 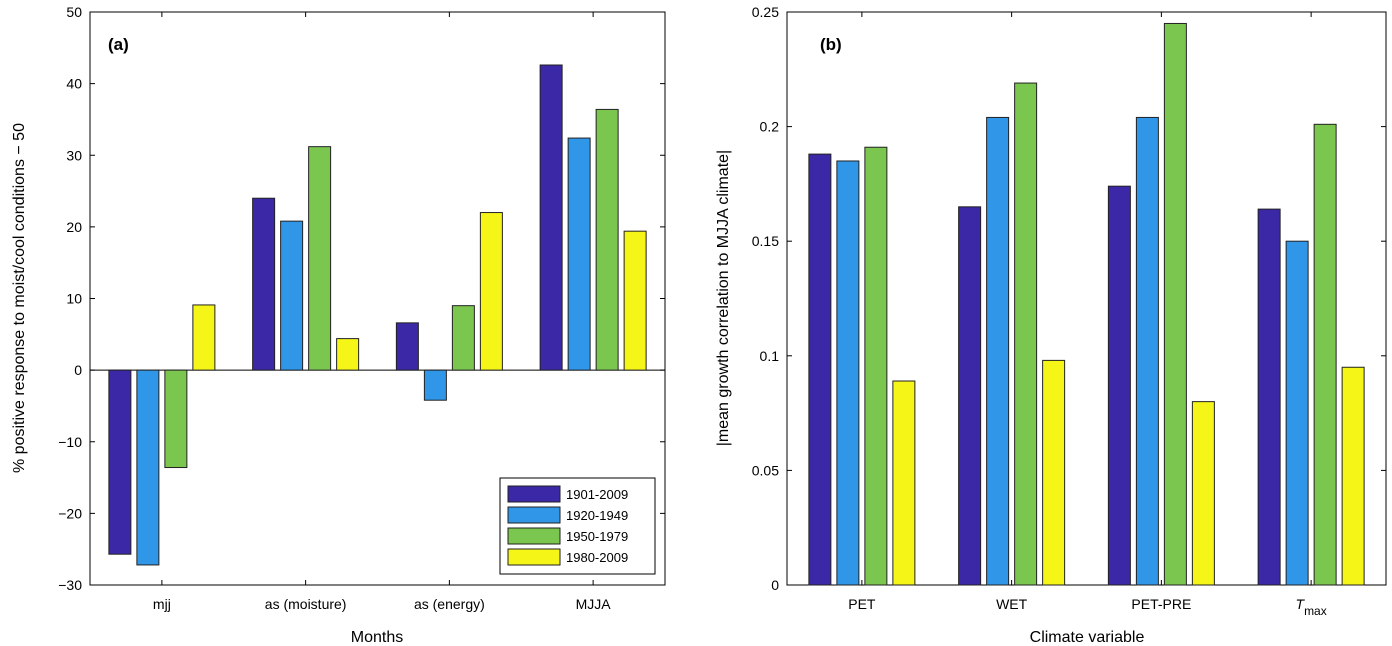 What do you see at coordinates (765, 12) in the screenshot?
I see `y-tick-label: 0.25` at bounding box center [765, 12].